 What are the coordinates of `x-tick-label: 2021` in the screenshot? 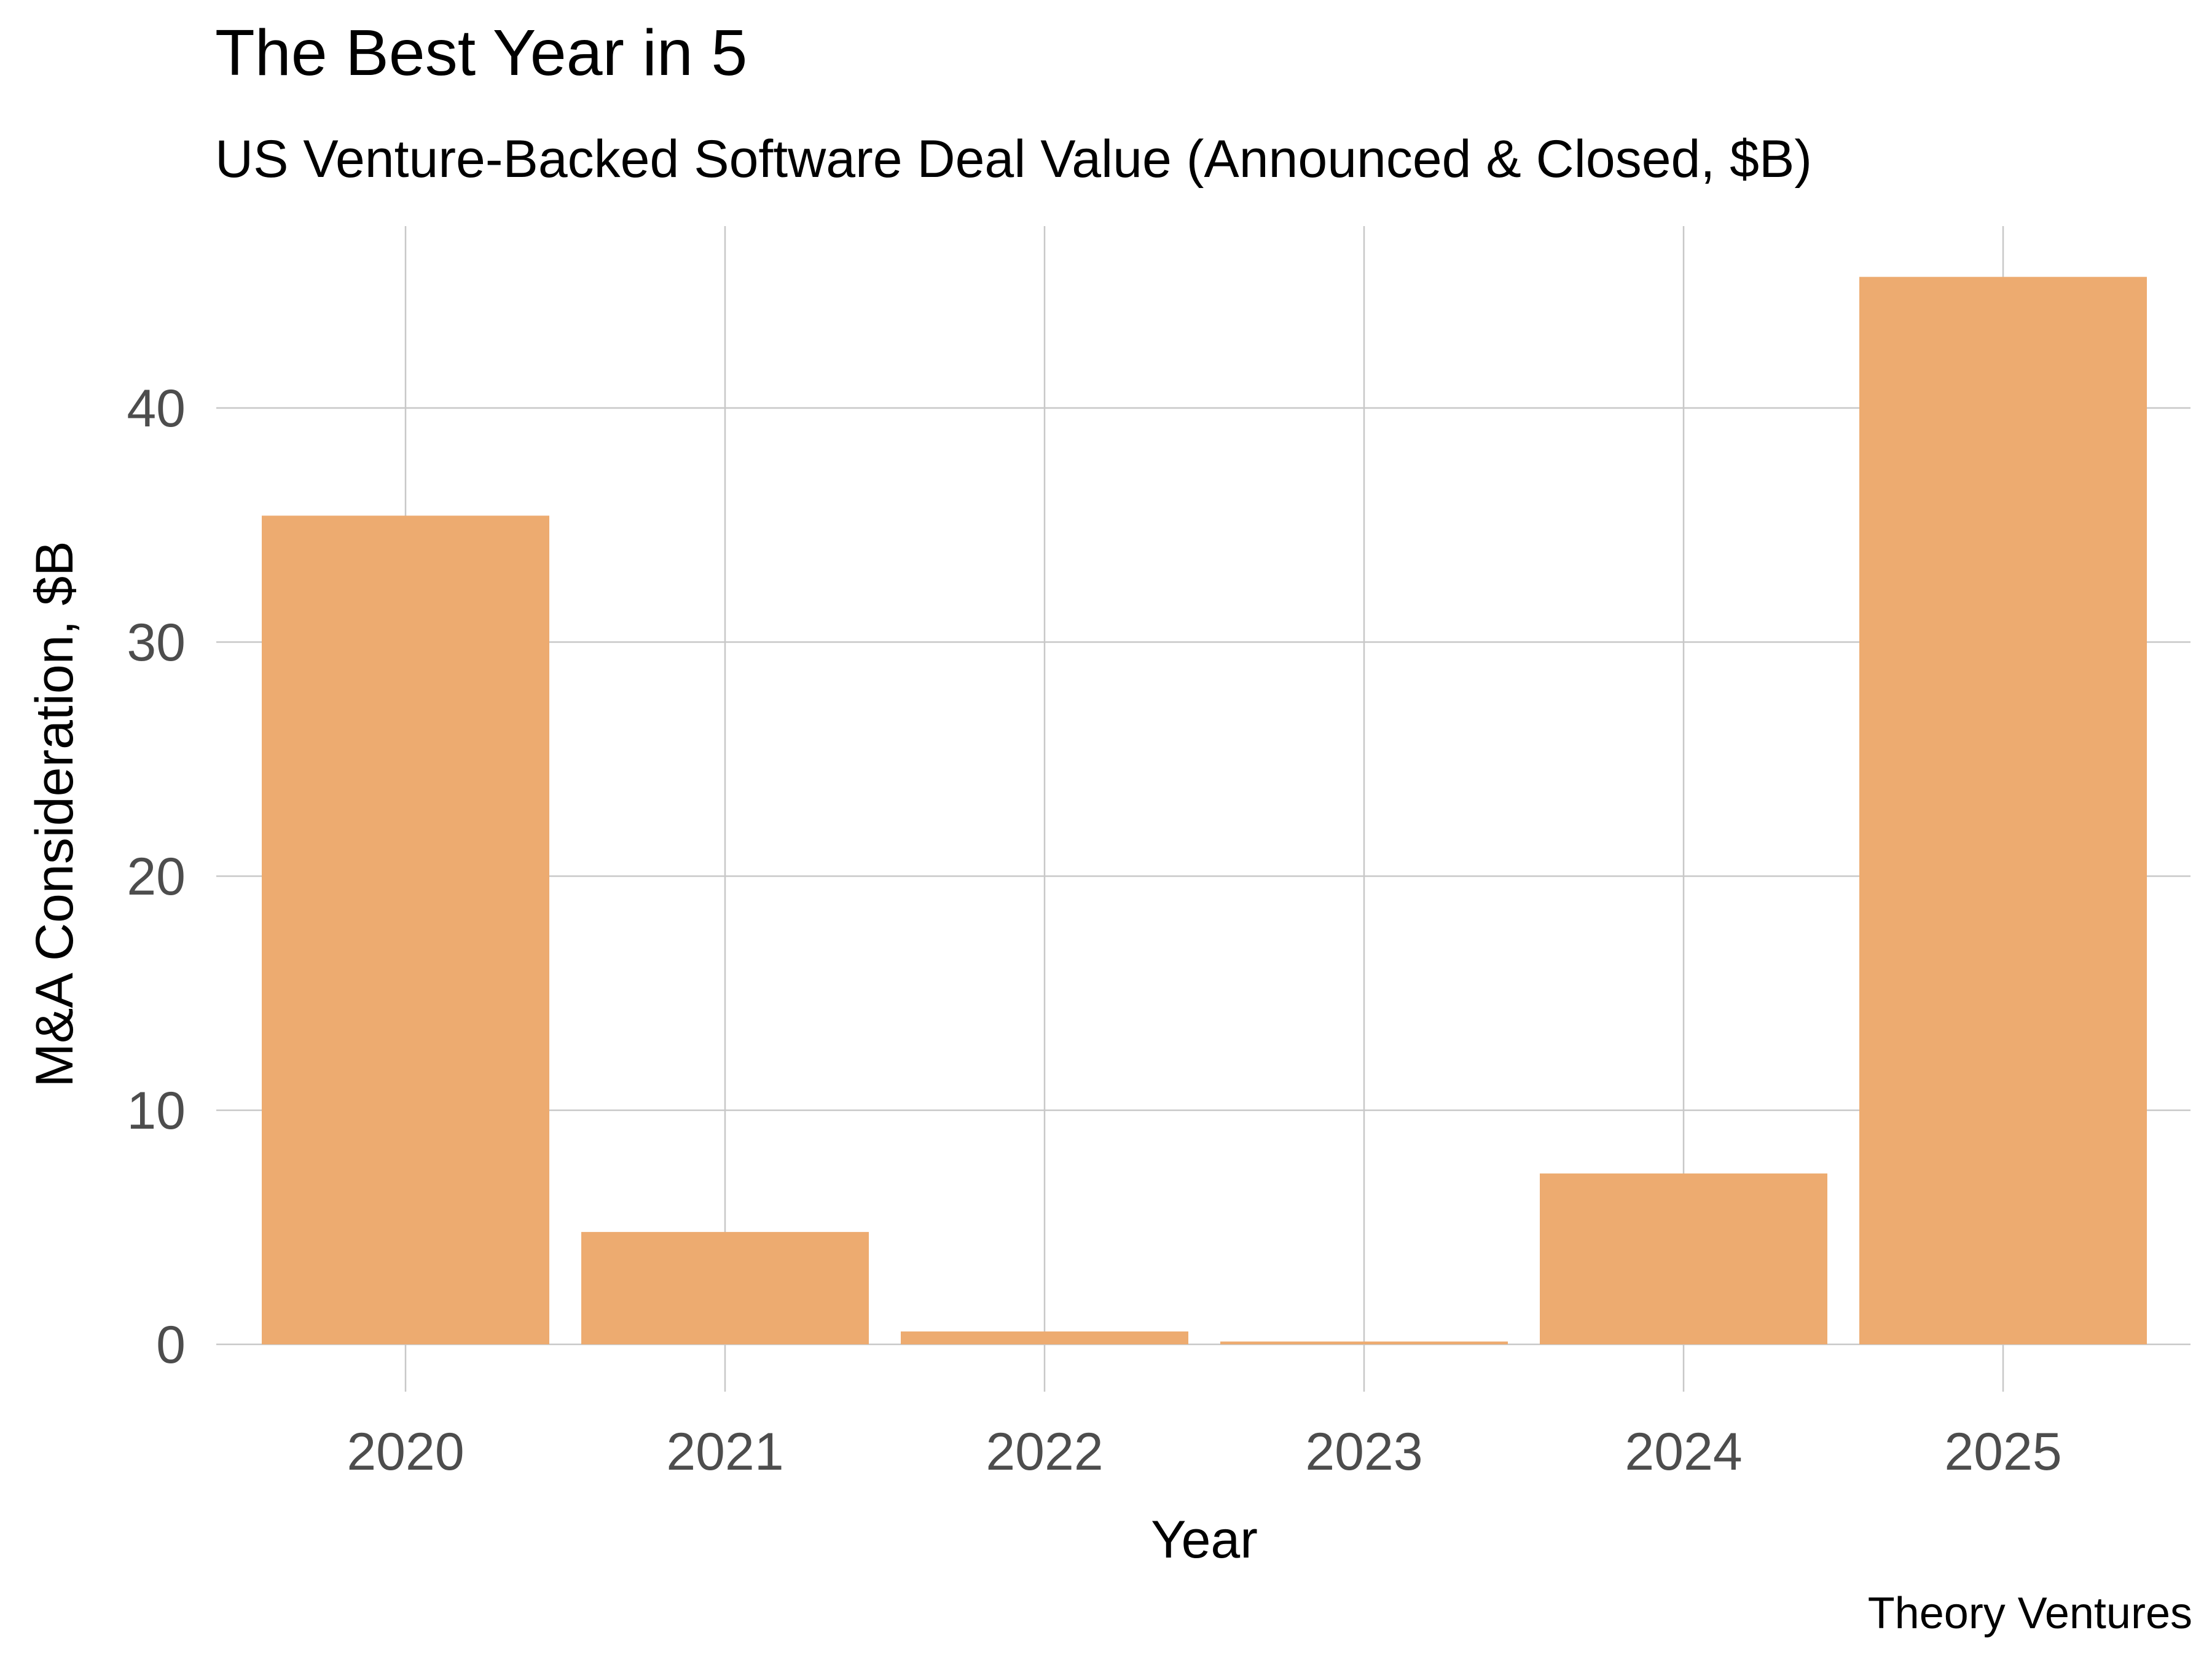 It's located at (724, 1451).